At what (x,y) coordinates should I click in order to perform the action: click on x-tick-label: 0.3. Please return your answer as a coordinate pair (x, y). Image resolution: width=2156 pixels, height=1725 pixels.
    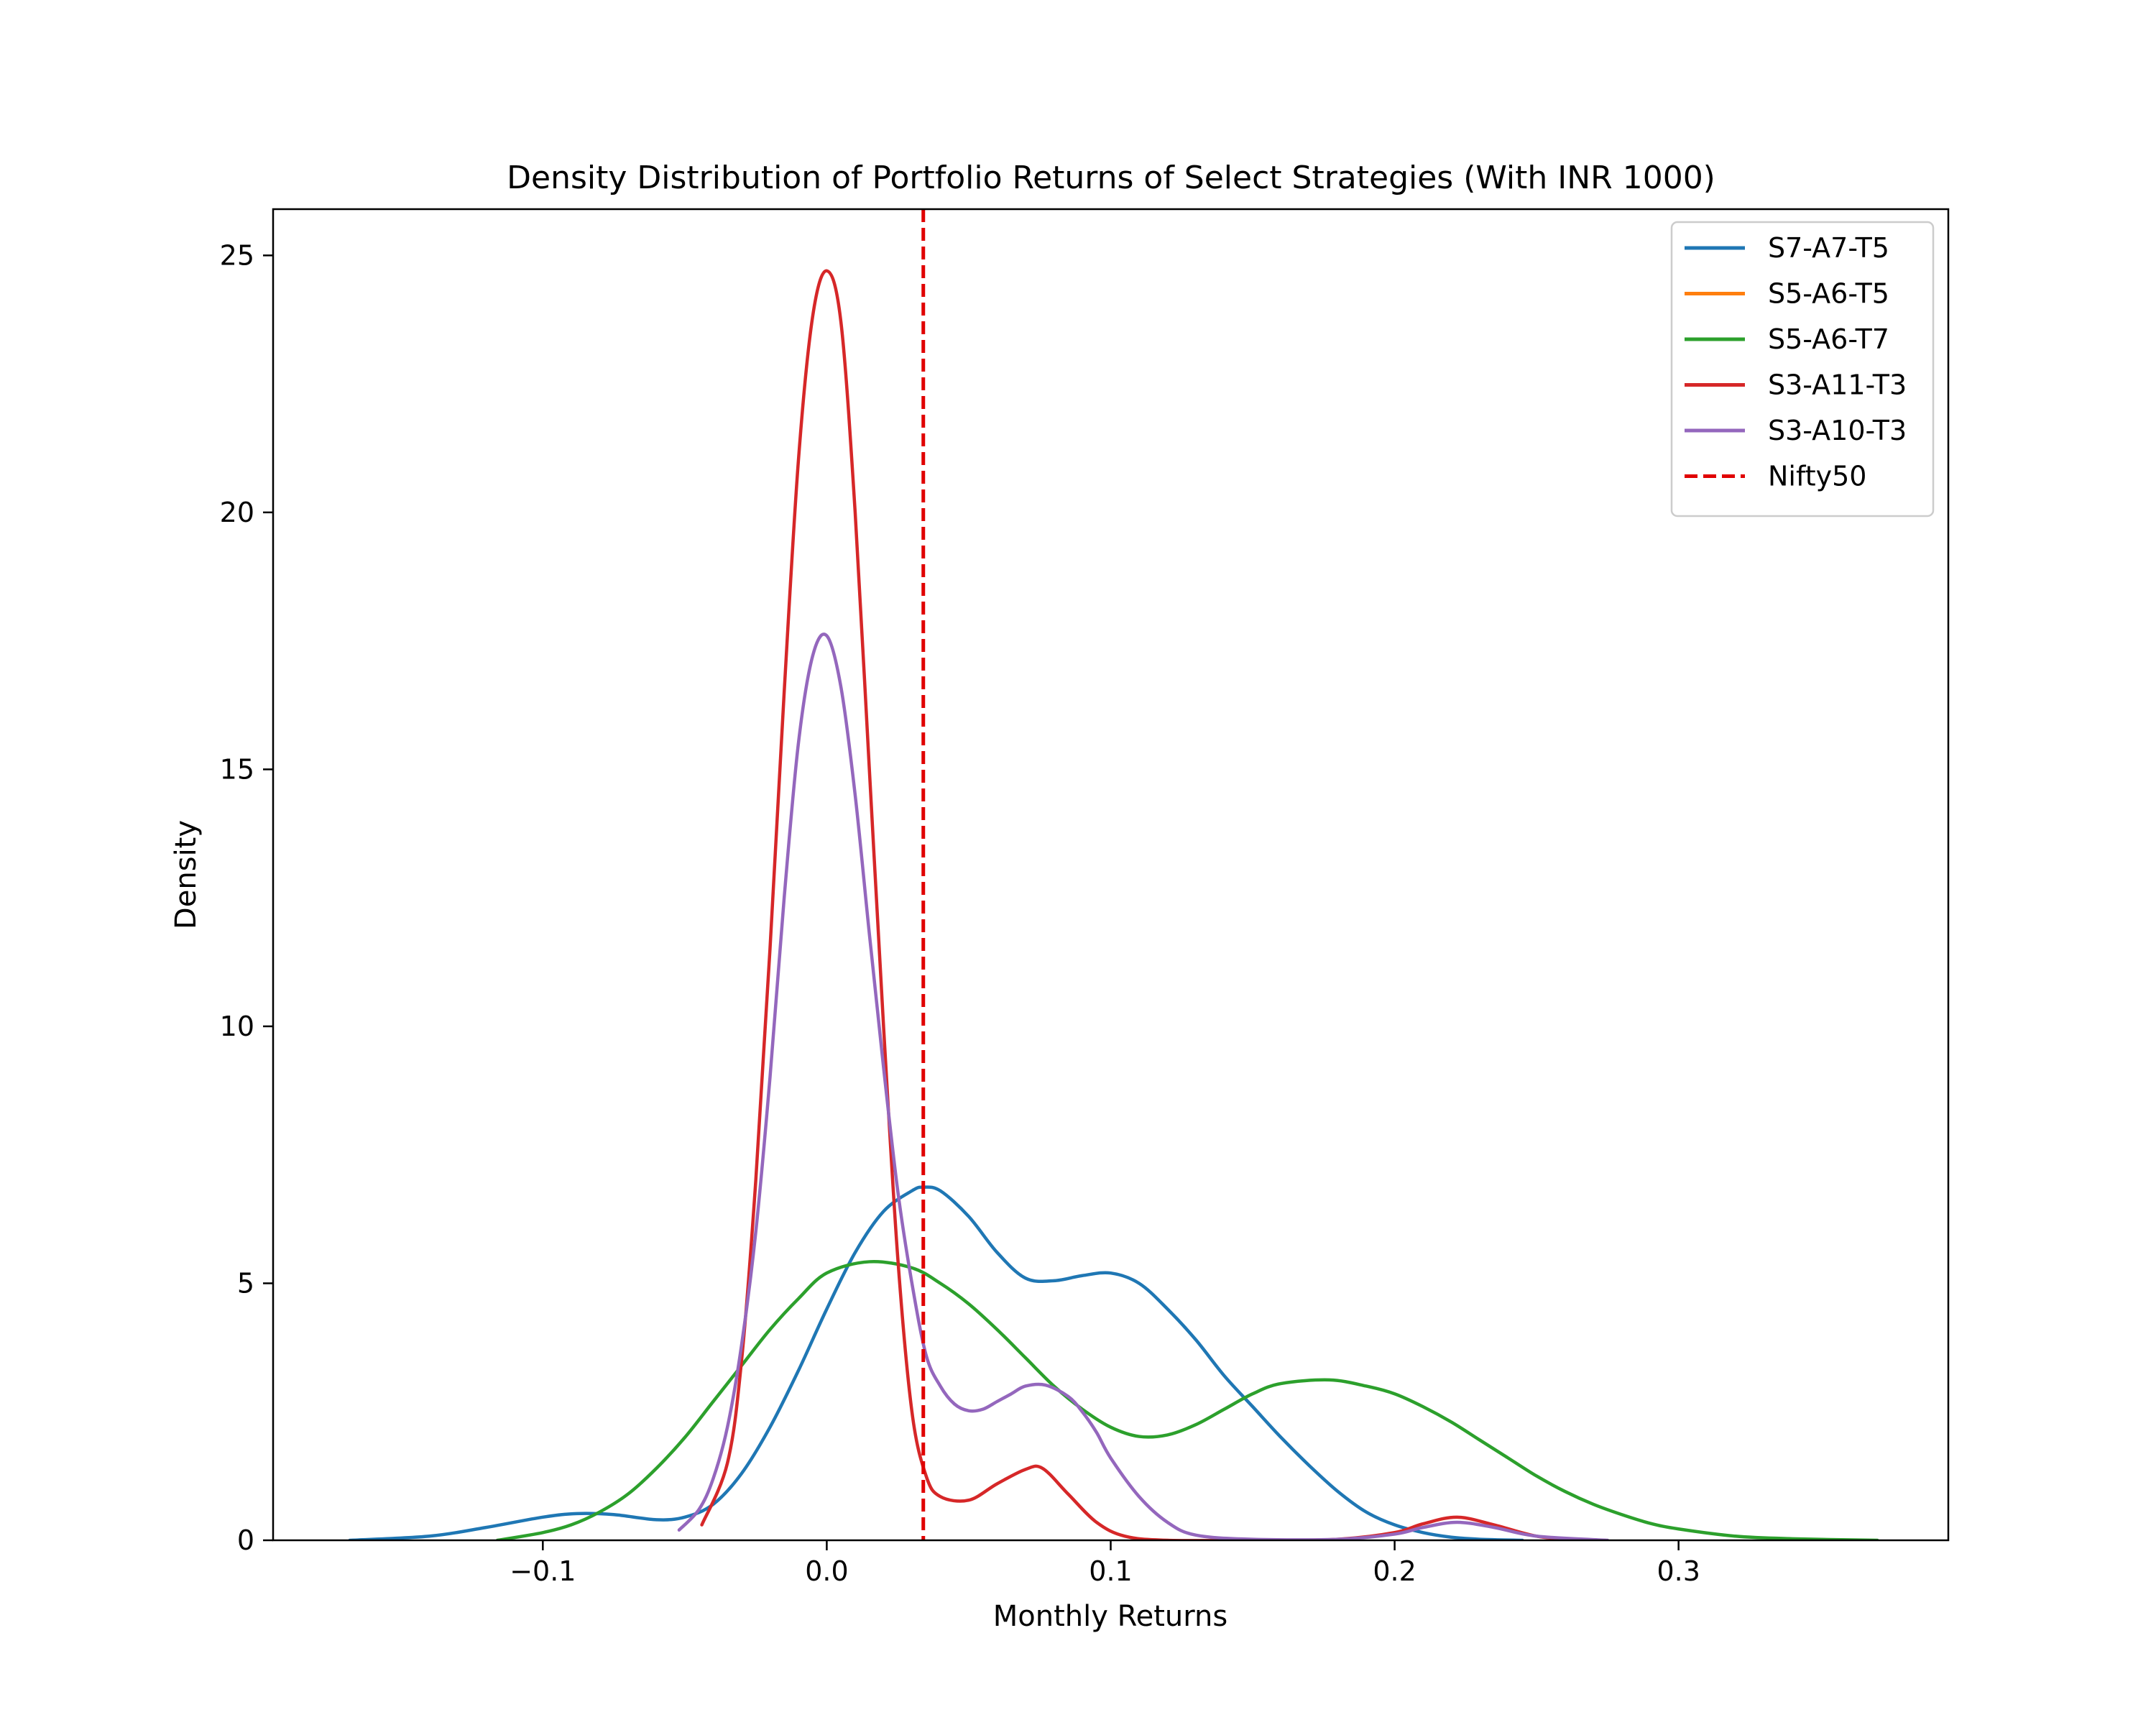
    Looking at the image, I should click on (1678, 1571).